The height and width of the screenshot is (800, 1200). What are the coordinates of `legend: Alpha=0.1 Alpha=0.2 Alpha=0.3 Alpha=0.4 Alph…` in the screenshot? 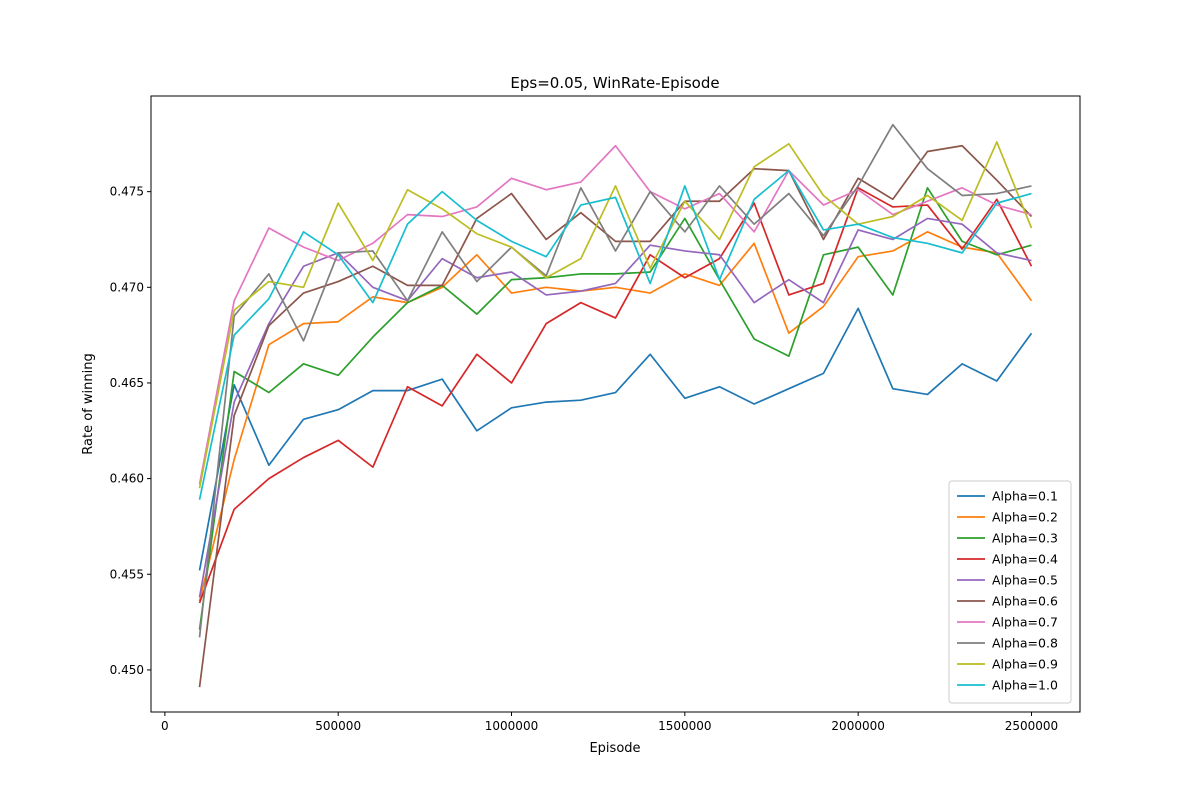 It's located at (1010, 592).